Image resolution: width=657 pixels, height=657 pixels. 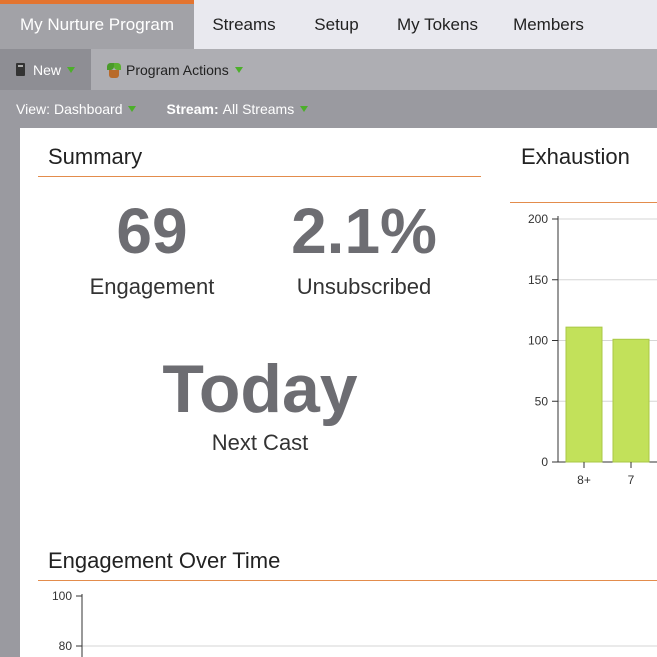 What do you see at coordinates (364, 286) in the screenshot?
I see `unsubscribed-label: Unsubscribed` at bounding box center [364, 286].